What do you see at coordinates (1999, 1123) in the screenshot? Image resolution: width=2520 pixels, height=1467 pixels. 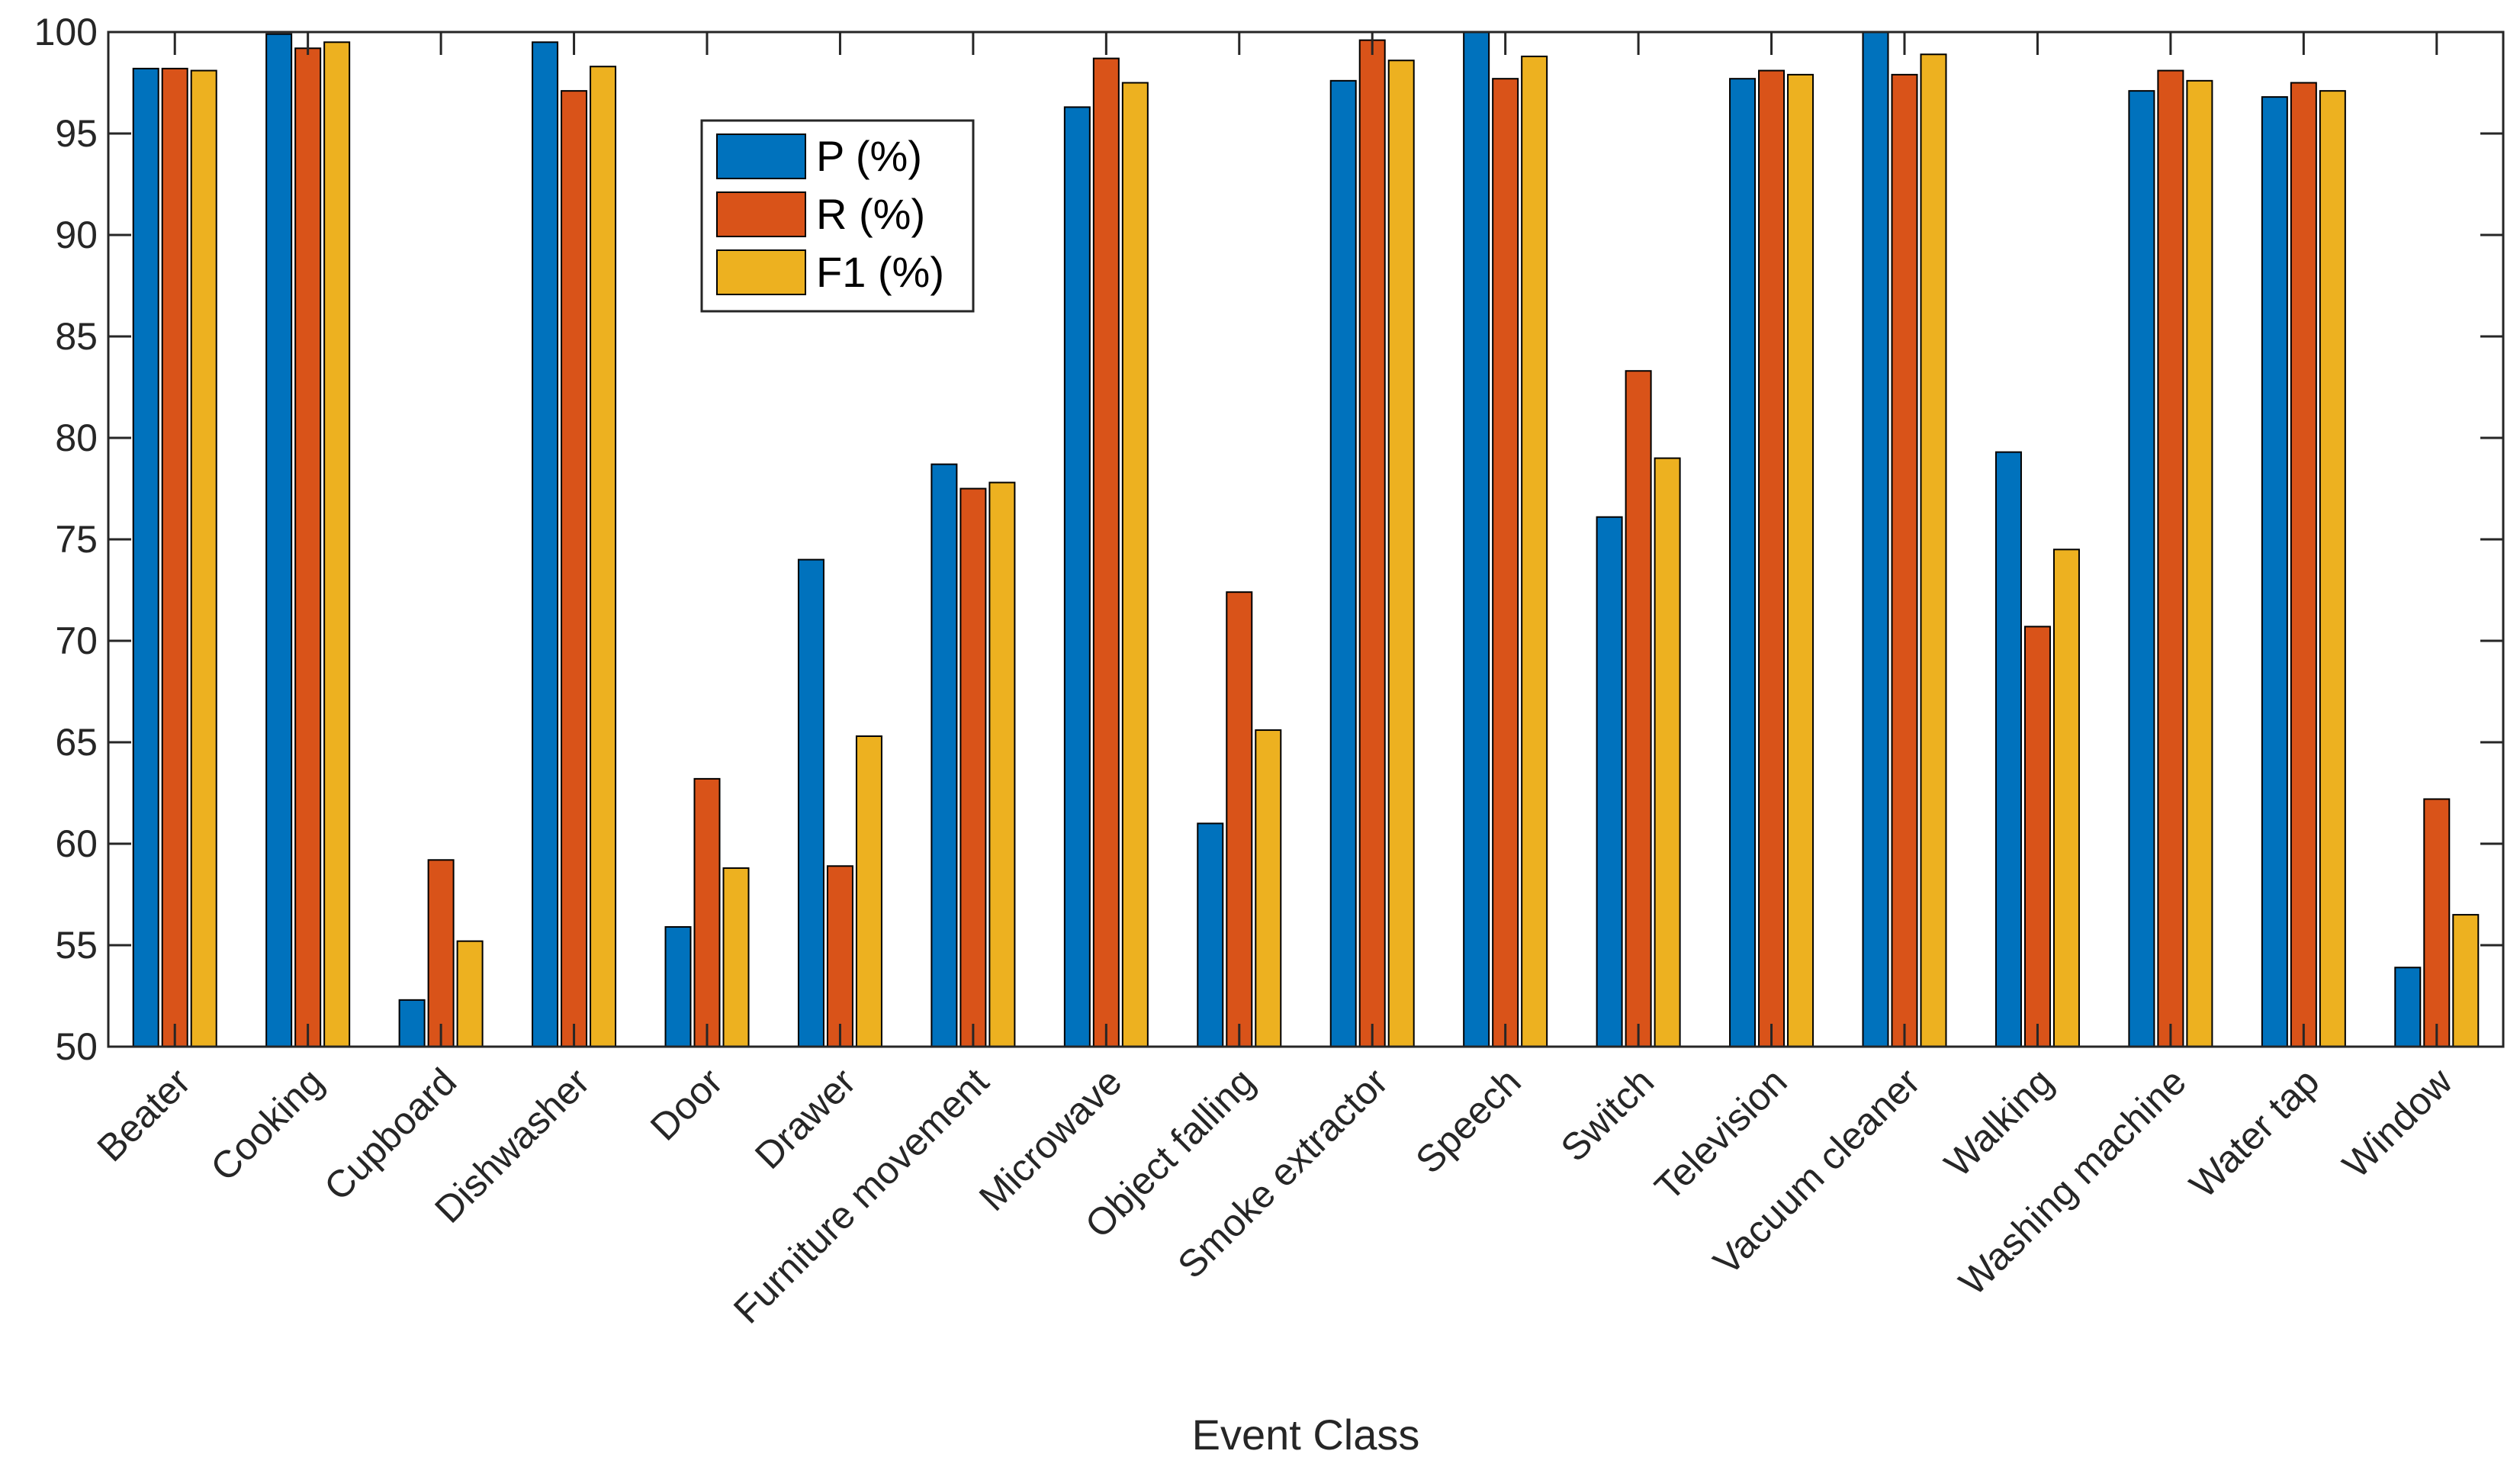 I see `x-tick-label: Walking` at bounding box center [1999, 1123].